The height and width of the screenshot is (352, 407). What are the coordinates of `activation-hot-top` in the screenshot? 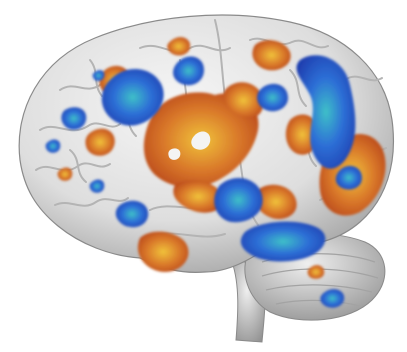 It's located at (179, 46).